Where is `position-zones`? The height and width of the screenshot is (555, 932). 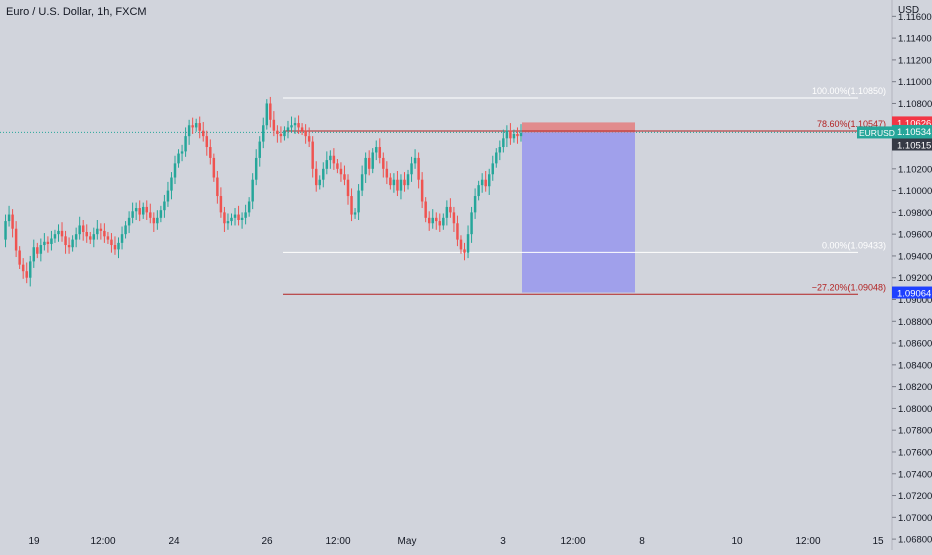
position-zones is located at coordinates (578, 207).